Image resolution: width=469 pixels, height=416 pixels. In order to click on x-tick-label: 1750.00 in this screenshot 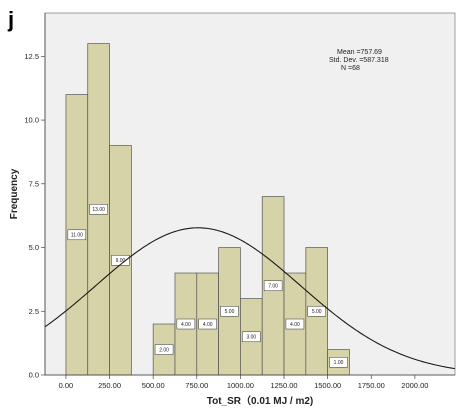, I will do `click(371, 385)`.